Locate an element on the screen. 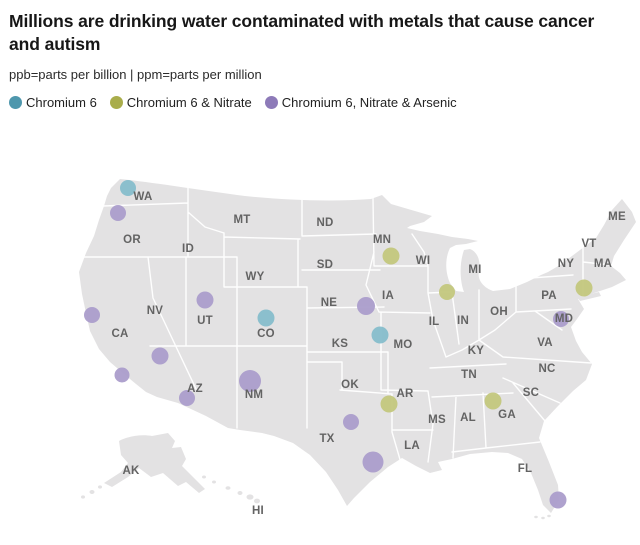  state-label-ma: MA is located at coordinates (603, 264).